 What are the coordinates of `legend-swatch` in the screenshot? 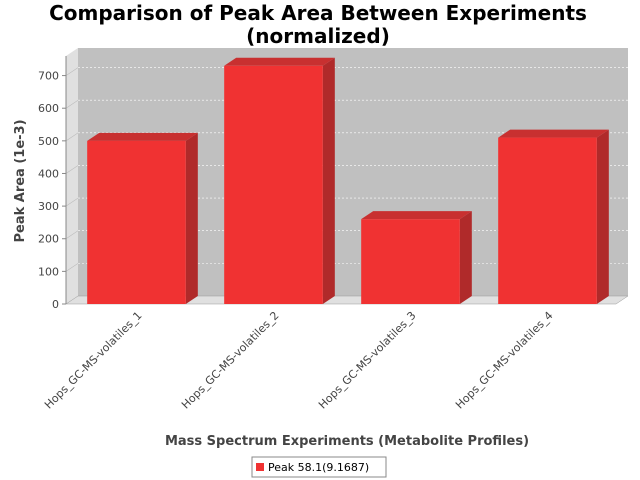 It's located at (260, 467).